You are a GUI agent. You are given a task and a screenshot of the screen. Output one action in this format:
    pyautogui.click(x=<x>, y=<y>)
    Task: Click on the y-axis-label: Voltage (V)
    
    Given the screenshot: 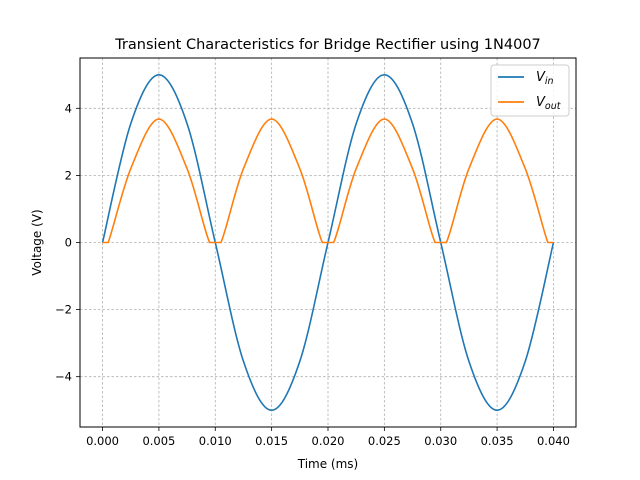 What is the action you would take?
    pyautogui.click(x=37, y=242)
    